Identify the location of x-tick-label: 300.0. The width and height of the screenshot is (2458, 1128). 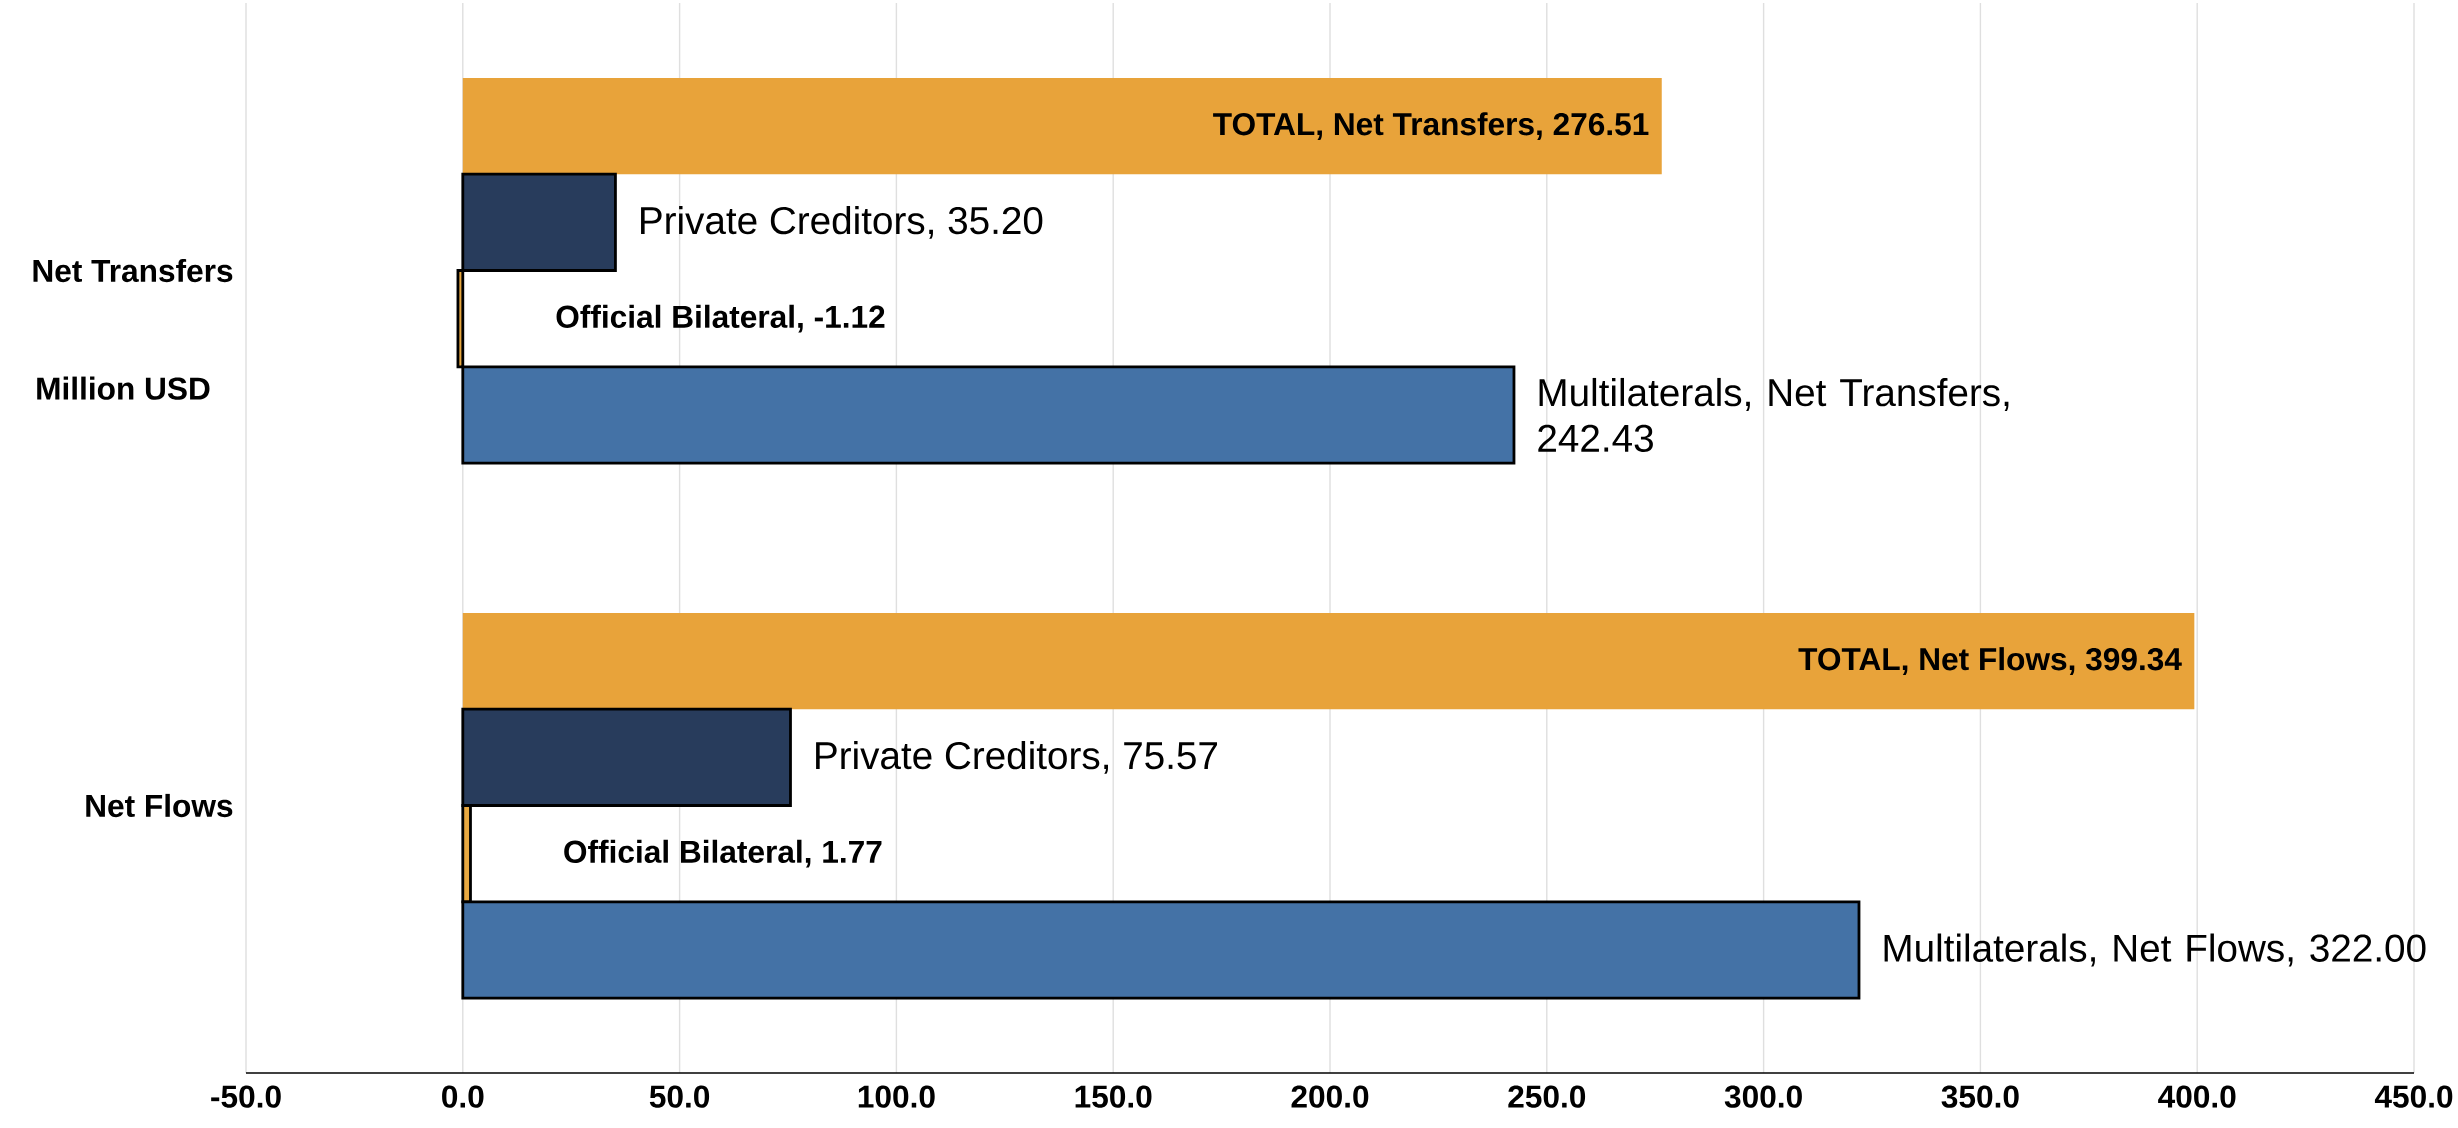
(1763, 1096).